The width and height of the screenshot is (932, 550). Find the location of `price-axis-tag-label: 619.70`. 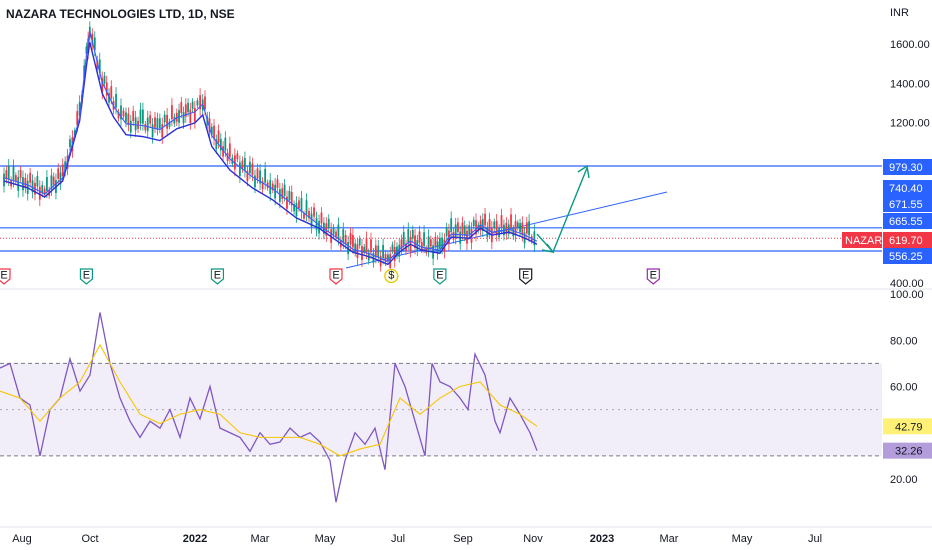

price-axis-tag-label: 619.70 is located at coordinates (906, 241).